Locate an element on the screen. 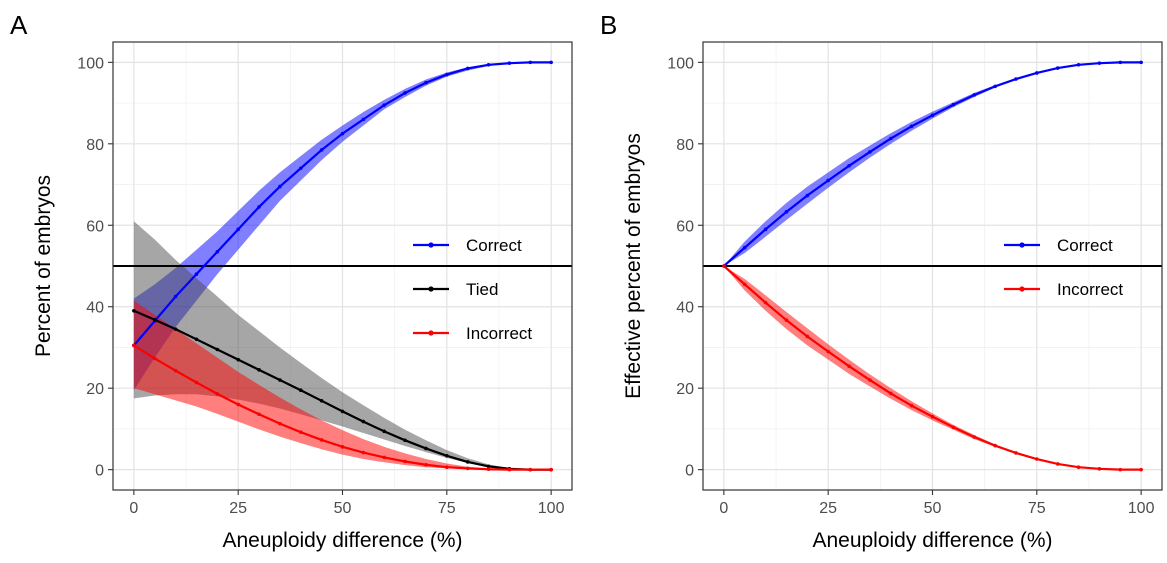 The height and width of the screenshot is (563, 1167). y-tick-label: 100 is located at coordinates (680, 63).